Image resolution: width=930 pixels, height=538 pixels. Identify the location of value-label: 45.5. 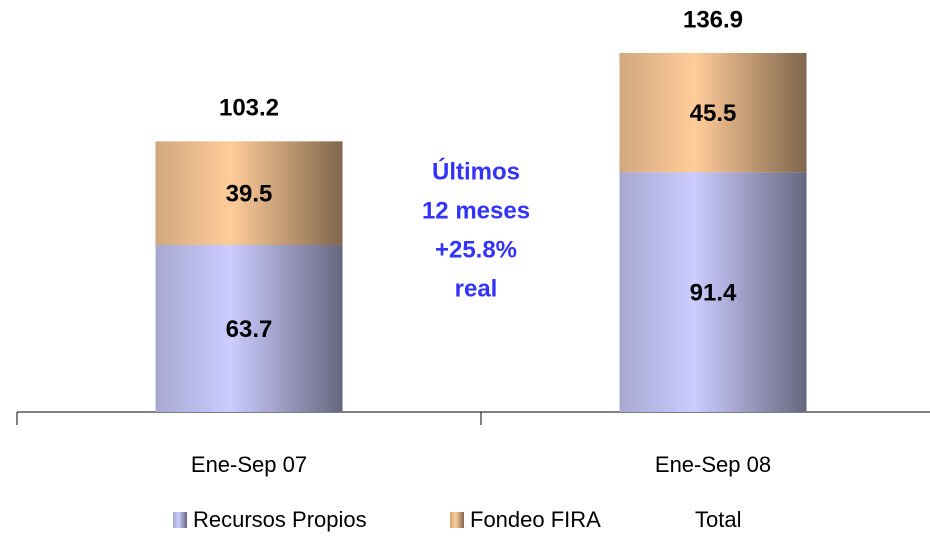
(713, 113).